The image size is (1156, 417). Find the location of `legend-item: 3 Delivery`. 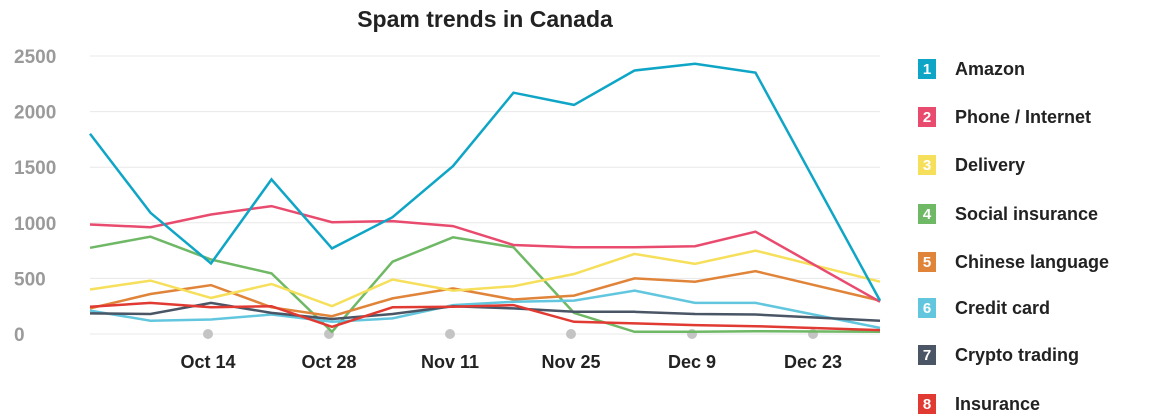

legend-item: 3 Delivery is located at coordinates (971, 165).